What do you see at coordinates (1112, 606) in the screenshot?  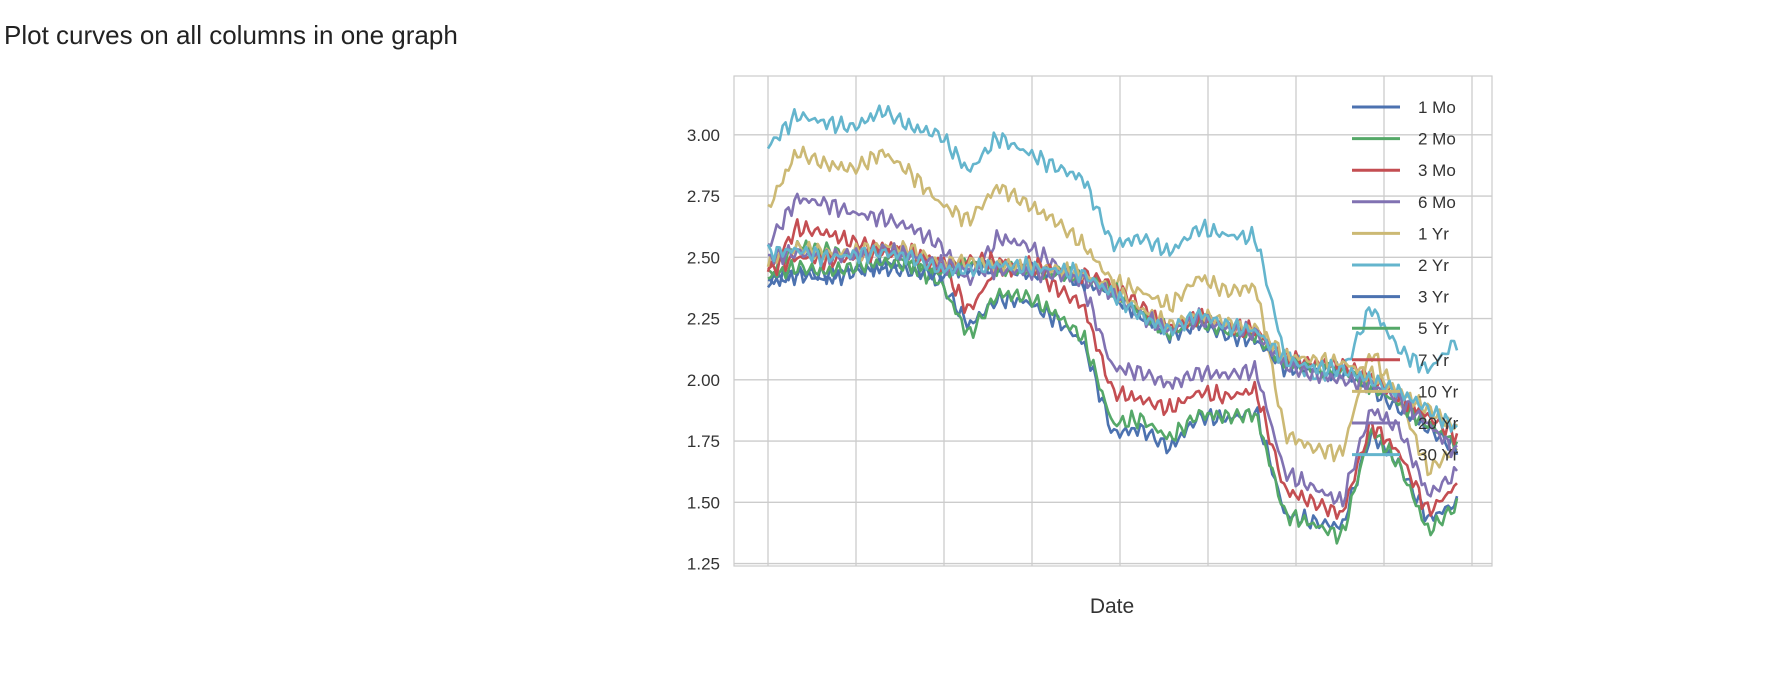 I see `x-axis-label: Date` at bounding box center [1112, 606].